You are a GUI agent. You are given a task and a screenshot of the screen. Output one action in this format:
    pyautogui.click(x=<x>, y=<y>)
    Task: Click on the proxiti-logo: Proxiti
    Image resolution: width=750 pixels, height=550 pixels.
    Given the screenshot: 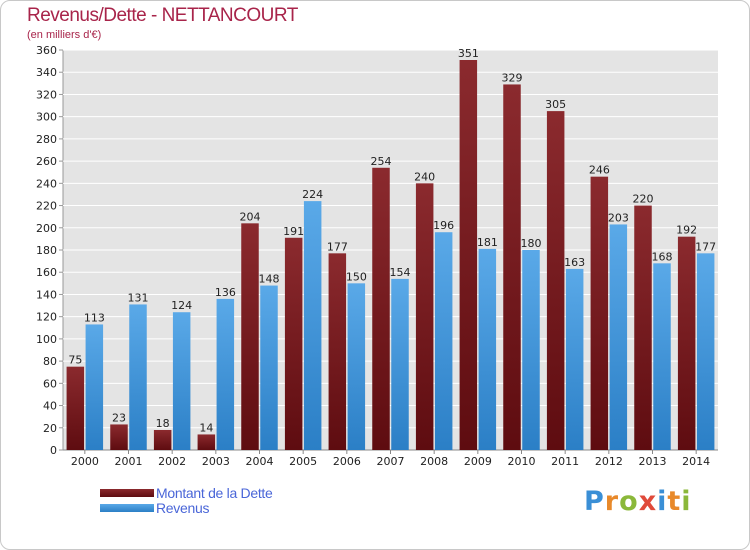 What is the action you would take?
    pyautogui.click(x=638, y=501)
    